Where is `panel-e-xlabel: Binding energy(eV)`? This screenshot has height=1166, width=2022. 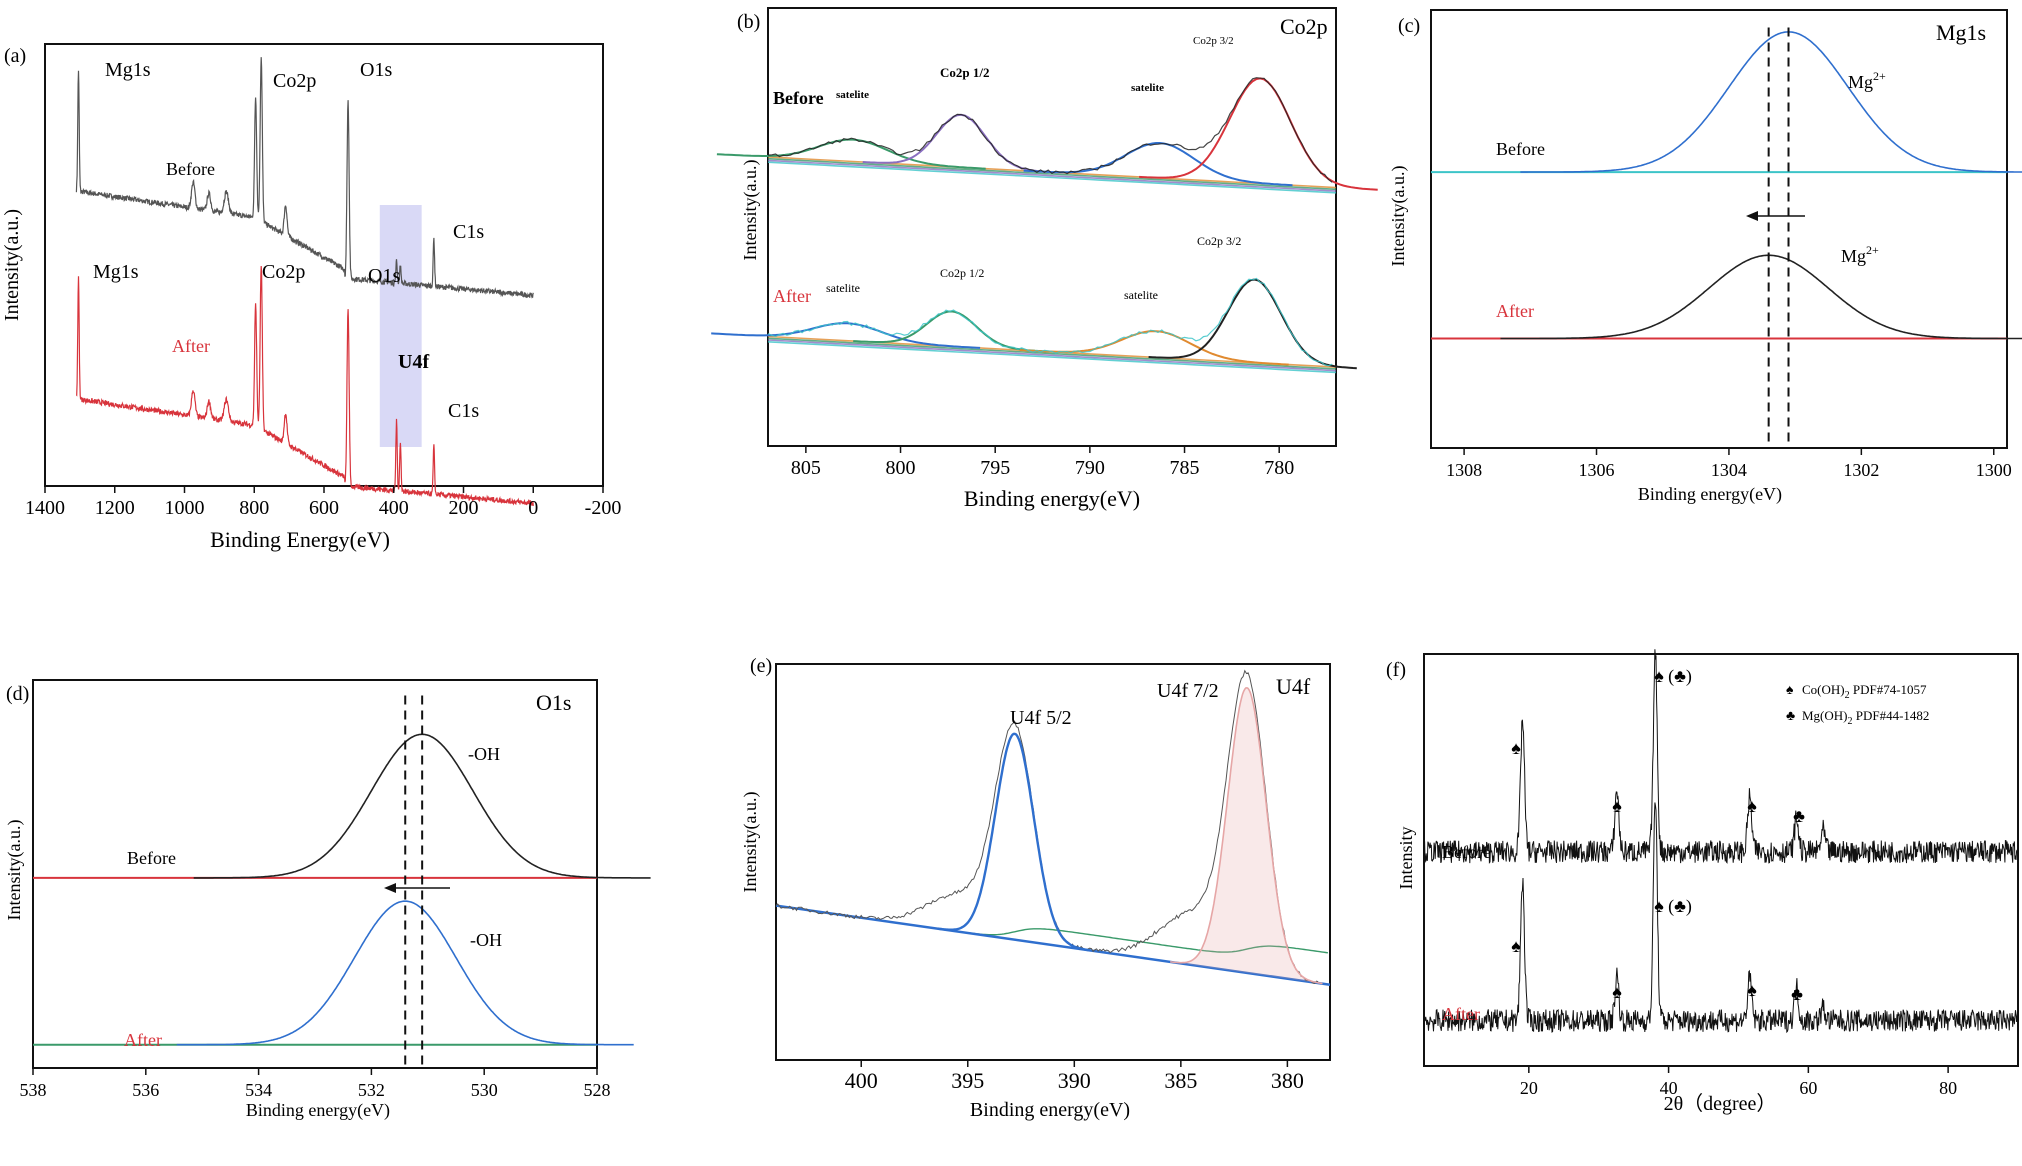 panel-e-xlabel: Binding energy(eV) is located at coordinates (1050, 1110).